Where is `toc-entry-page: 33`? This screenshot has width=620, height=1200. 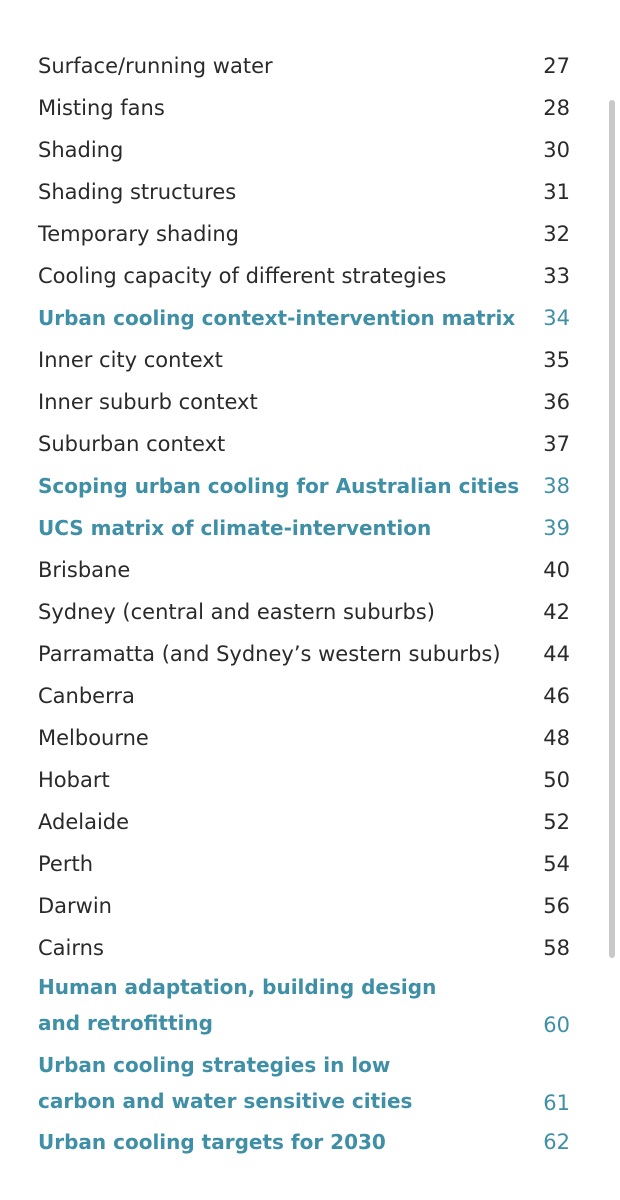 toc-entry-page: 33 is located at coordinates (556, 276).